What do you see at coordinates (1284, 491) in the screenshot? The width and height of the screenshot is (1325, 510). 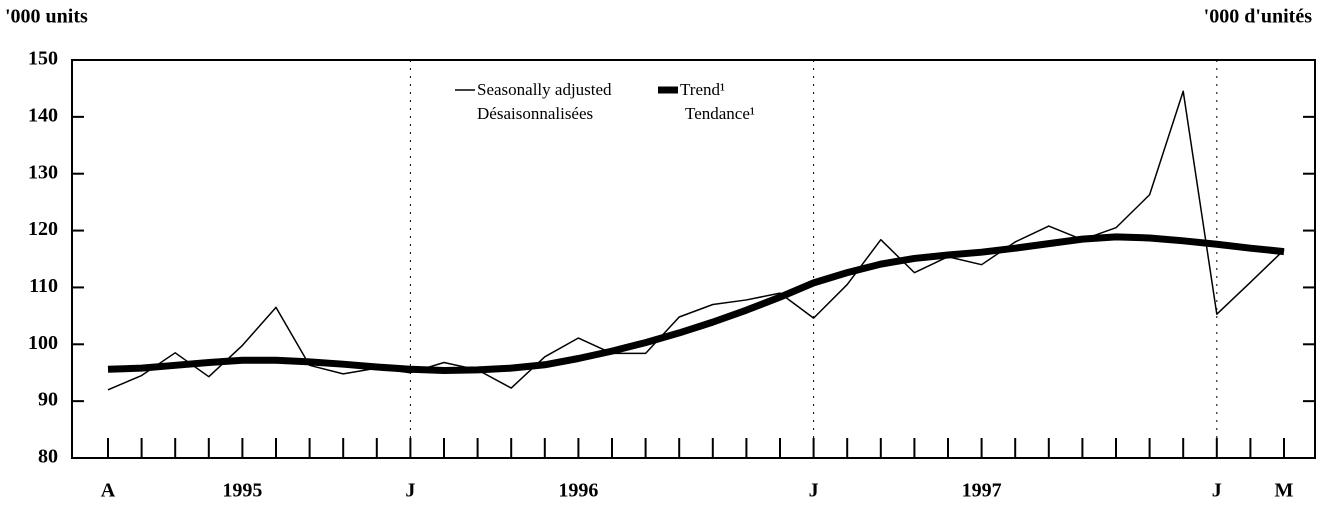 I see `x-tick-label: M` at bounding box center [1284, 491].